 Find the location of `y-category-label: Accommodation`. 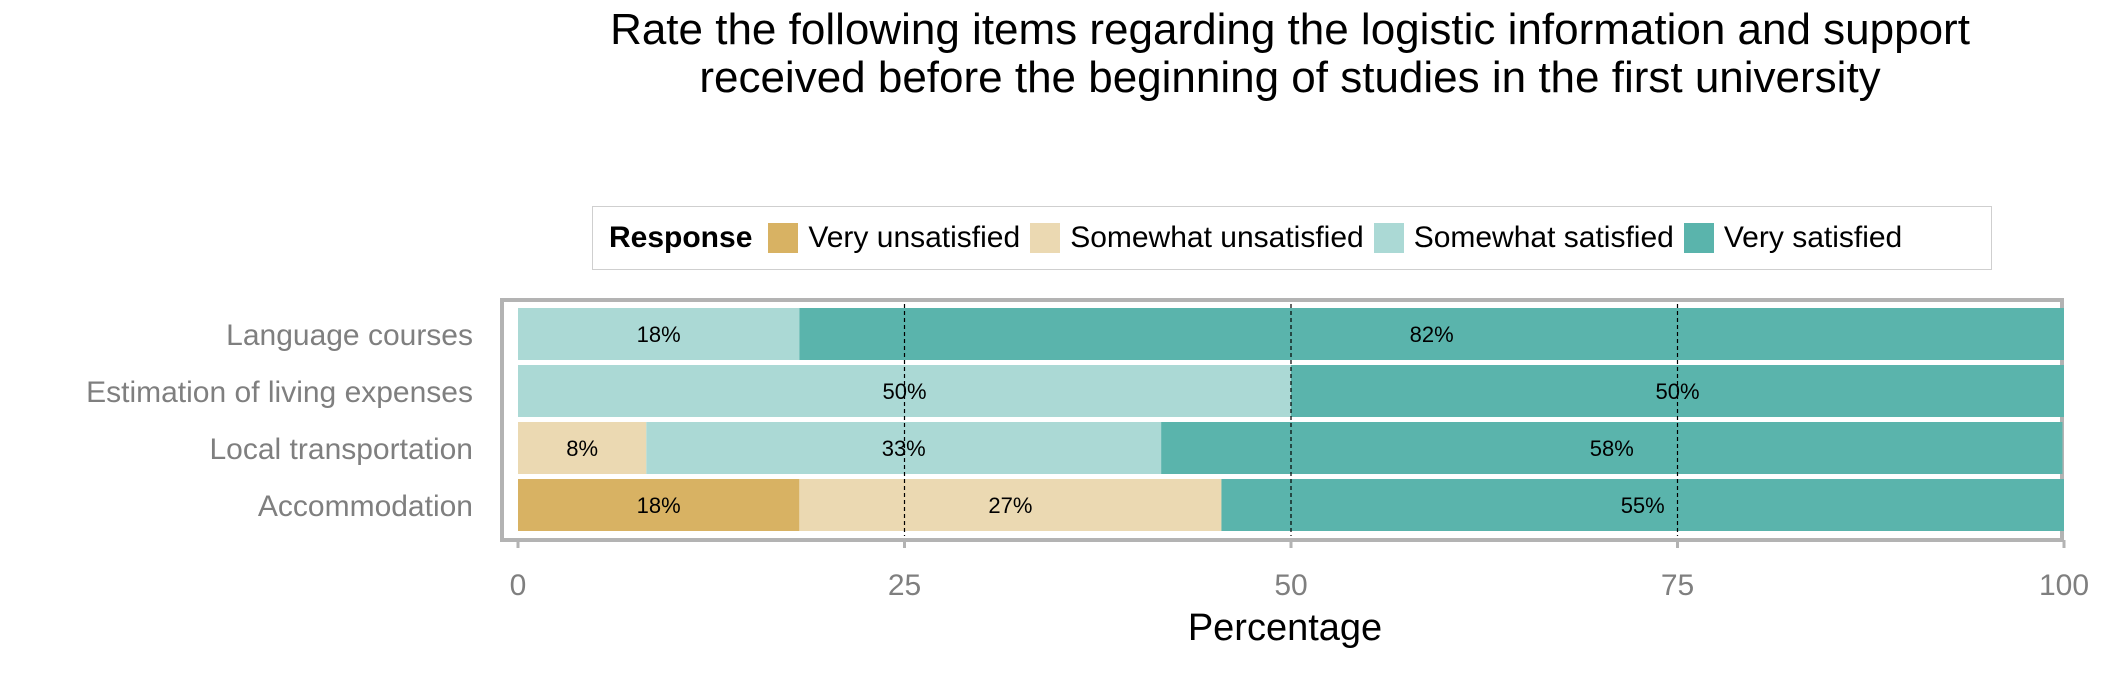

y-category-label: Accommodation is located at coordinates (365, 506).